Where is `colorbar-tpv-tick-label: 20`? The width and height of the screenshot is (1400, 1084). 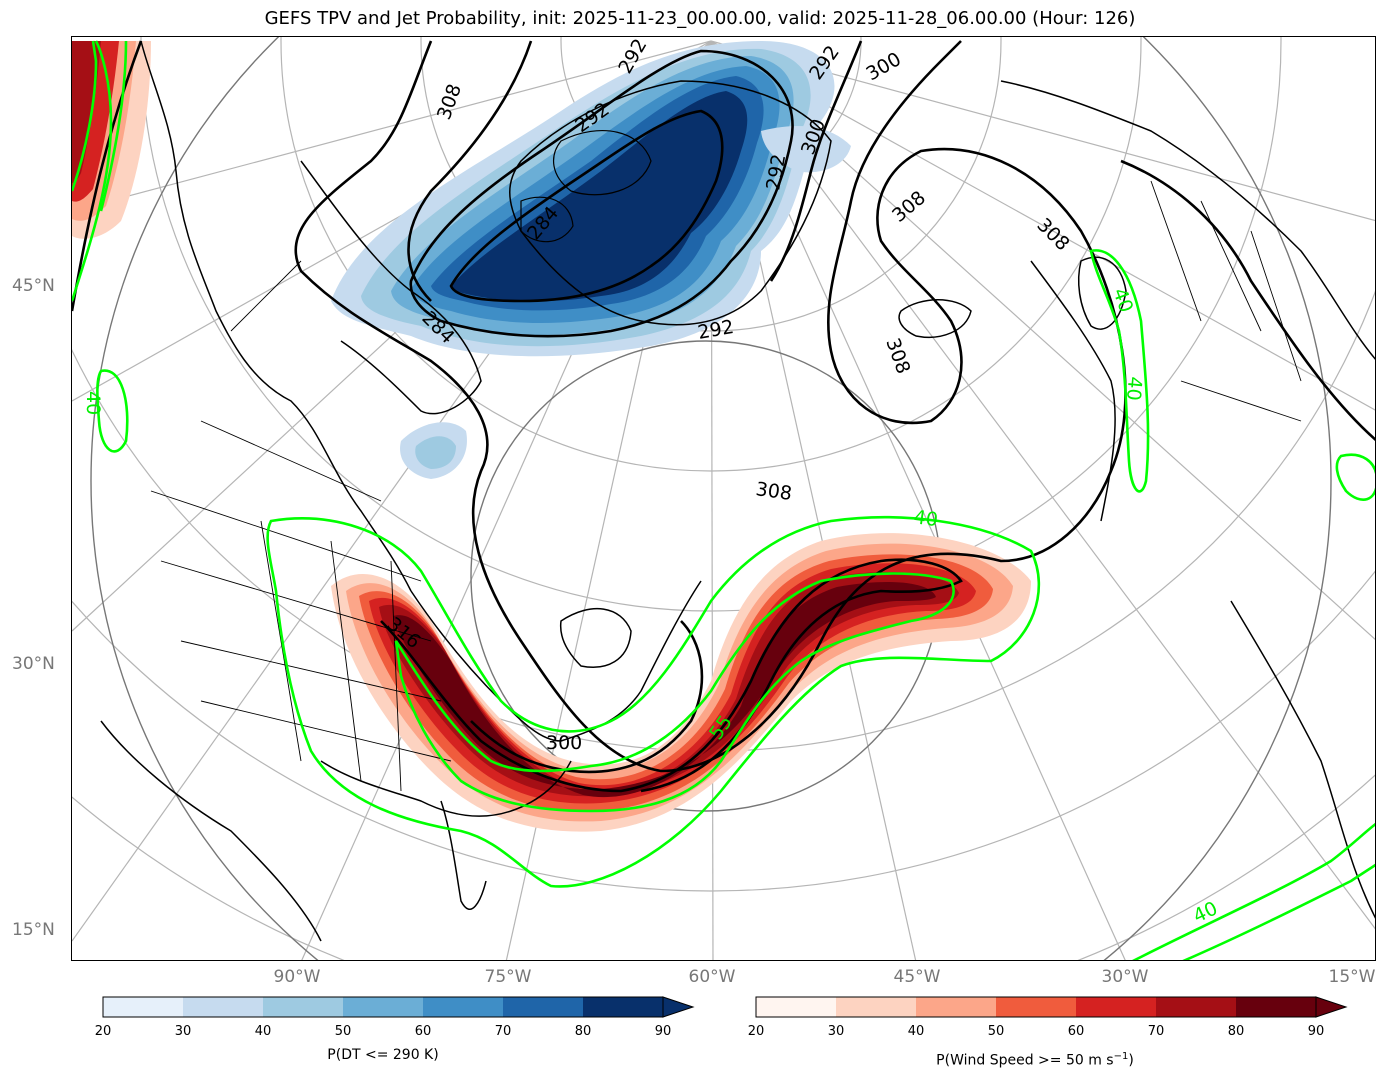
colorbar-tpv-tick-label: 20 is located at coordinates (103, 1031).